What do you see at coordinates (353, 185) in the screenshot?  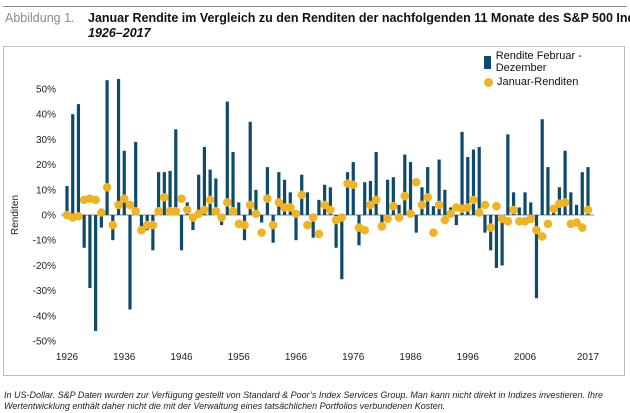 I see `dot-january-1976` at bounding box center [353, 185].